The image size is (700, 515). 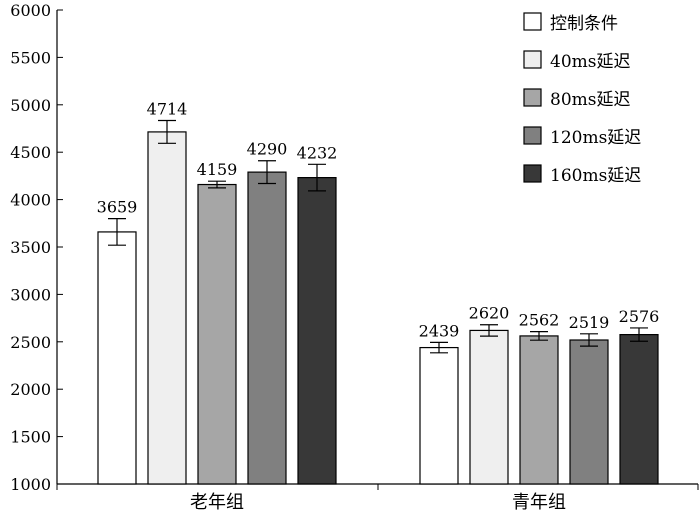 What do you see at coordinates (539, 320) in the screenshot?
I see `data-label: 2562` at bounding box center [539, 320].